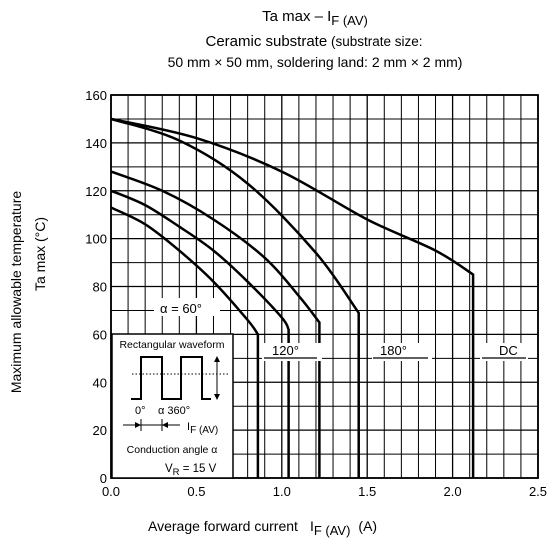 This screenshot has width=549, height=544. What do you see at coordinates (100, 382) in the screenshot?
I see `y-tick-label: 40` at bounding box center [100, 382].